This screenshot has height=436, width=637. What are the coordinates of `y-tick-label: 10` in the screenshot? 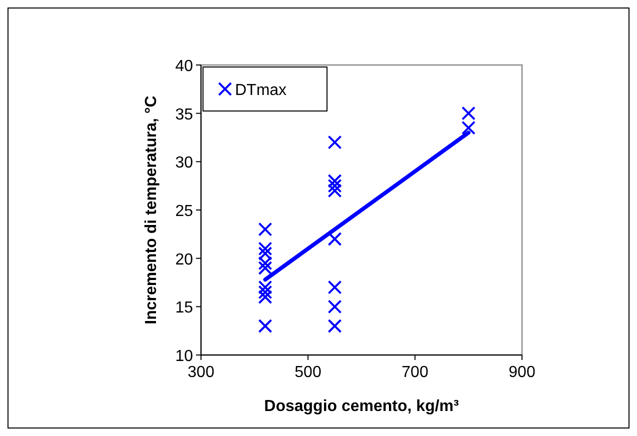 It's located at (184, 356).